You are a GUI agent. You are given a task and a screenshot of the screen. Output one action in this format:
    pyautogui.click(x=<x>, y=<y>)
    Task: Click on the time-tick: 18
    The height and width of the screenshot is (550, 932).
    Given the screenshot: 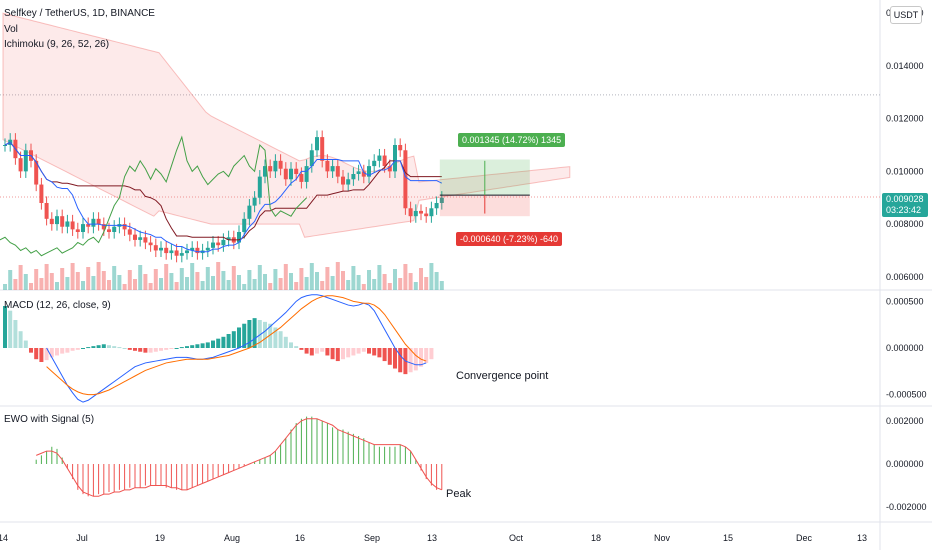 What is the action you would take?
    pyautogui.click(x=596, y=538)
    